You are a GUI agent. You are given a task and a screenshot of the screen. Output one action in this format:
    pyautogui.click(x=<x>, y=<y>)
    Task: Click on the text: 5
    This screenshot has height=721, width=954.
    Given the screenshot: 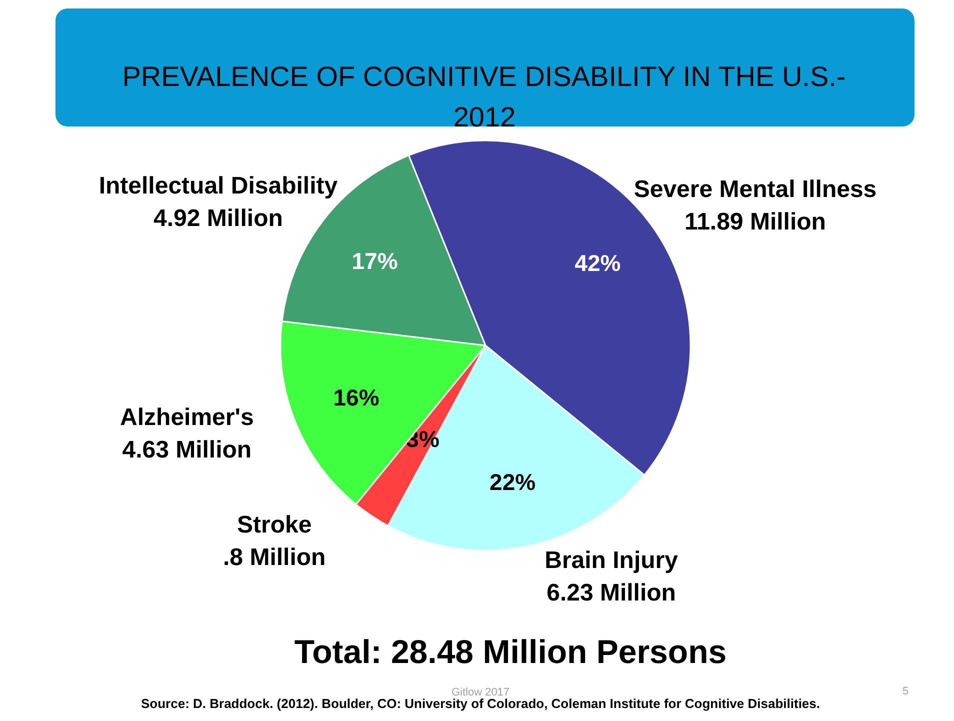 What is the action you would take?
    pyautogui.click(x=905, y=692)
    